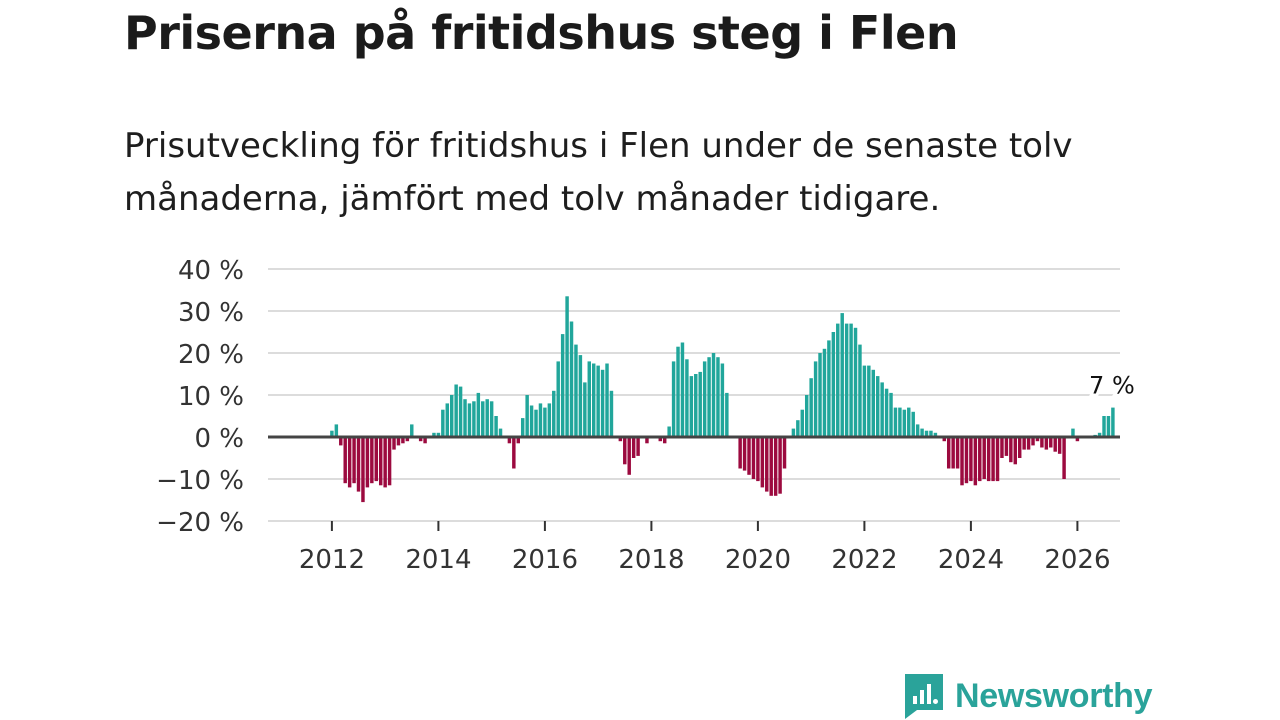 The width and height of the screenshot is (1280, 720). I want to click on y-tick-label: −10 %, so click(200, 481).